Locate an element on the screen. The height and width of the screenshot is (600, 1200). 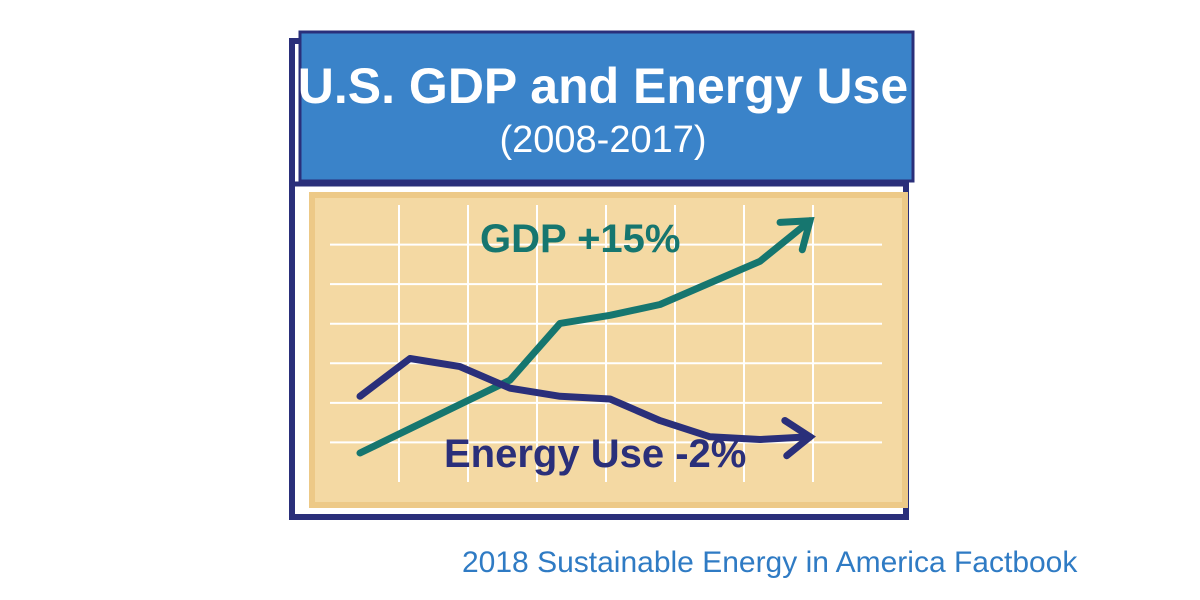
gdp-series-label: GDP +15% is located at coordinates (580, 239).